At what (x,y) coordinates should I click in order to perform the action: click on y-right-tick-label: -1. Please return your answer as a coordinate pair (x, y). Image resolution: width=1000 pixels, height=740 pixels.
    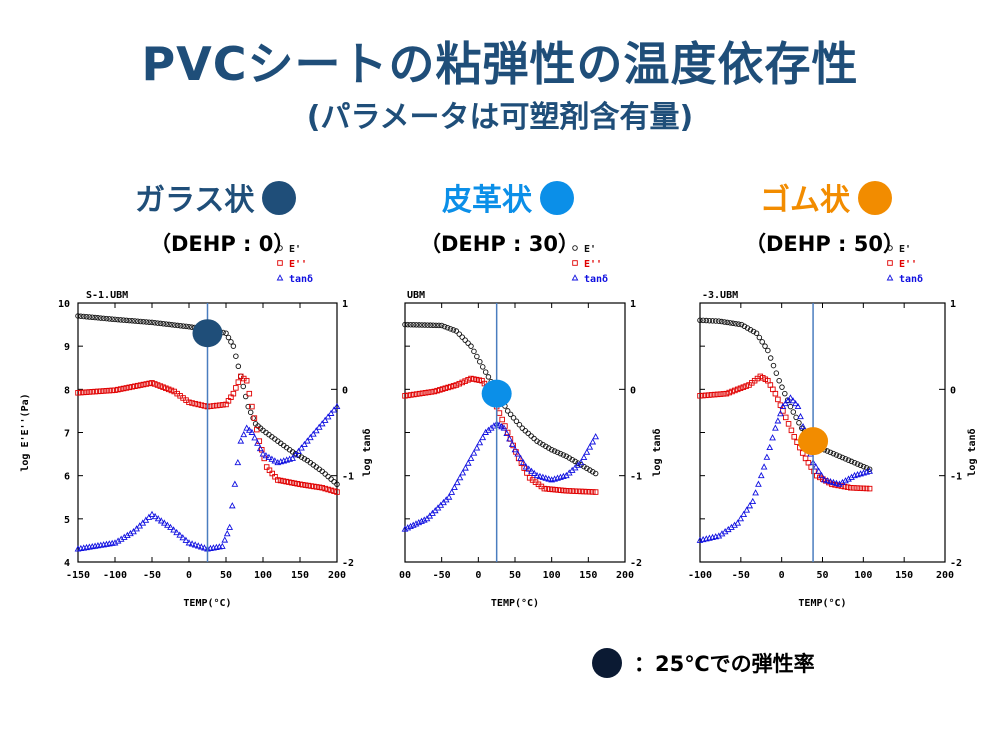
    Looking at the image, I should click on (636, 477).